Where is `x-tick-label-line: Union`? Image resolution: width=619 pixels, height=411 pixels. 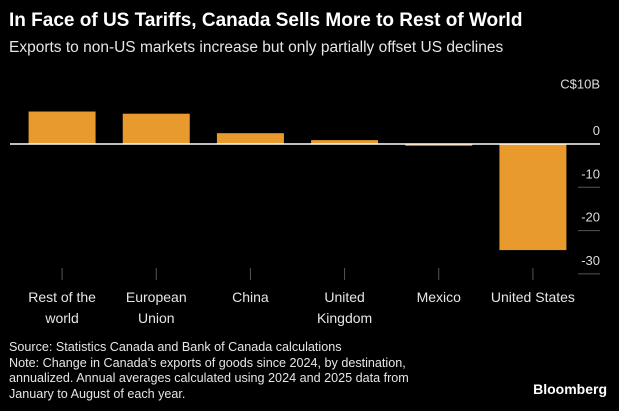 x-tick-label-line: Union is located at coordinates (156, 318).